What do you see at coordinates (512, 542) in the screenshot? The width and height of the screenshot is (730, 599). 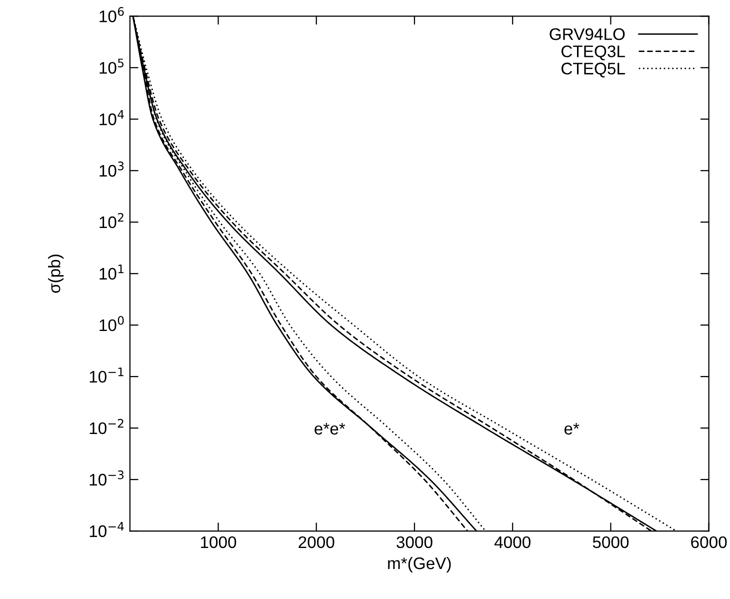 I see `x-tick-label: 4000` at bounding box center [512, 542].